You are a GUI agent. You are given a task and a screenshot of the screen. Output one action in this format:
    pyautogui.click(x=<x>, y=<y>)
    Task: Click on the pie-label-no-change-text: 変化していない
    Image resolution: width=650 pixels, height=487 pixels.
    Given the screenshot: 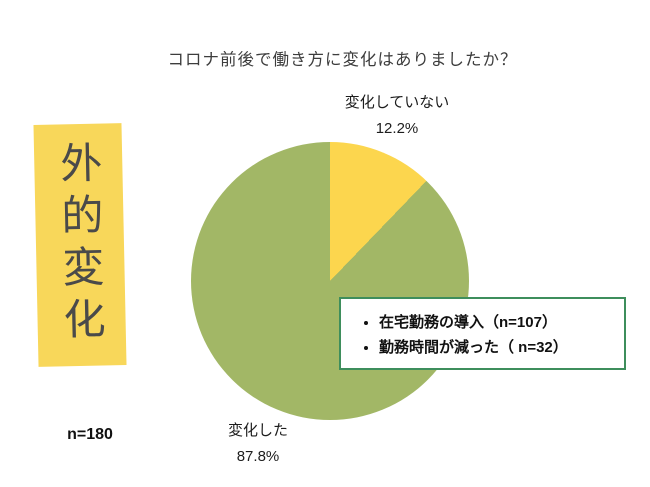 What is the action you would take?
    pyautogui.click(x=397, y=102)
    